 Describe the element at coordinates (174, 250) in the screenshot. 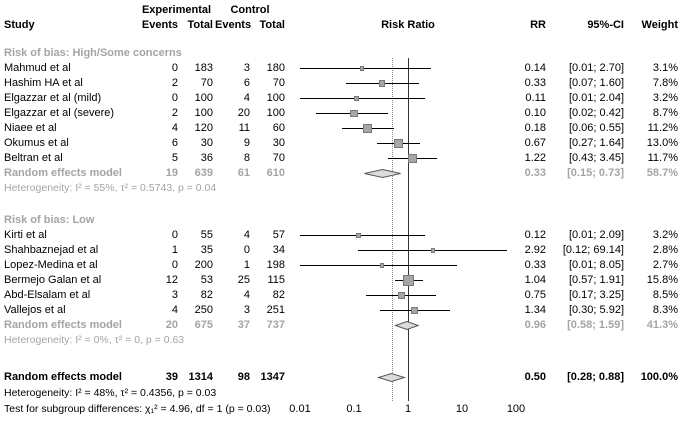

I see `experimental-events-value: 1` at that location.